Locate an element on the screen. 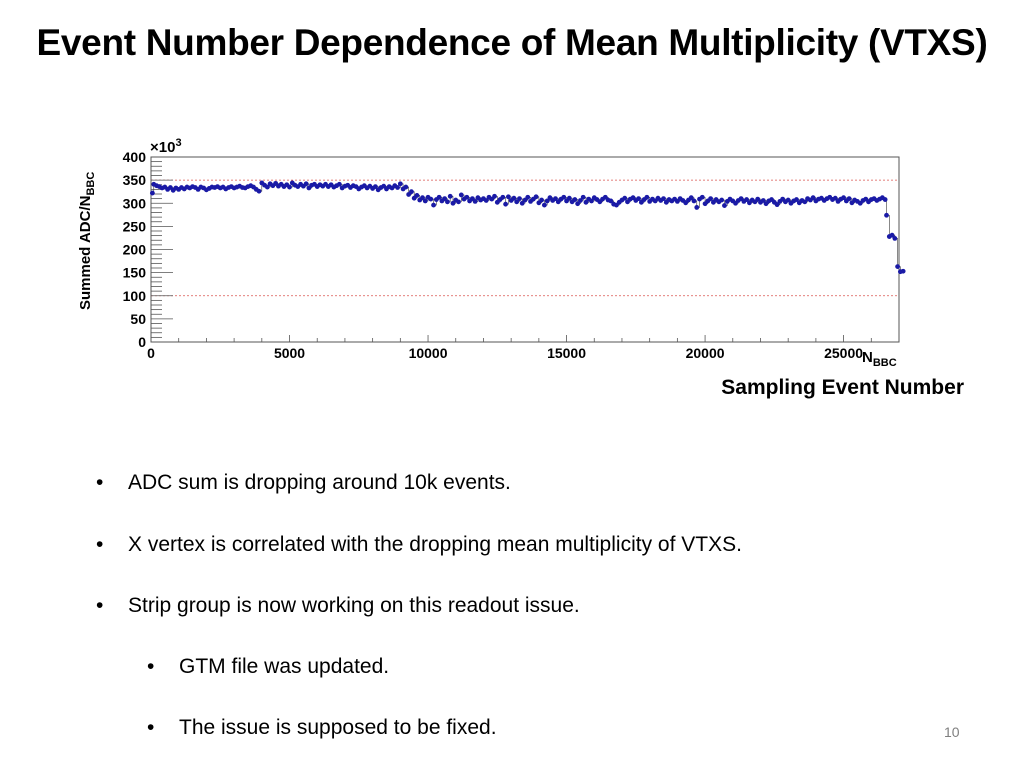 The height and width of the screenshot is (768, 1024). bullet-item: • ADC sum is dropping around 10k events. is located at coordinates (303, 482).